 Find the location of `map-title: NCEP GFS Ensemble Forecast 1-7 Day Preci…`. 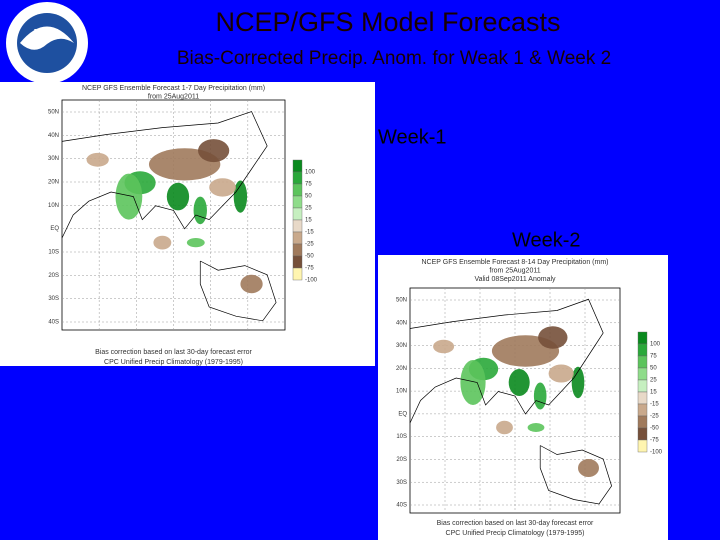

map-title: NCEP GFS Ensemble Forecast 1-7 Day Preci… is located at coordinates (173, 88).